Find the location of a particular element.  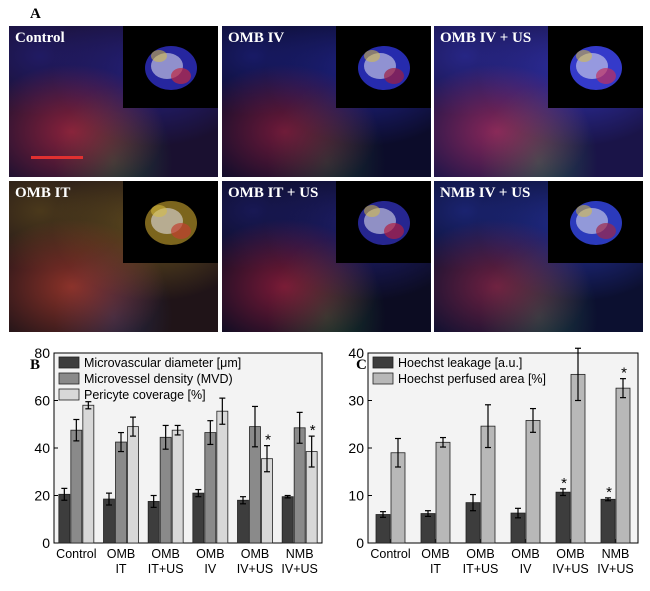

micrograph-label: OMB IT + US is located at coordinates (273, 193).